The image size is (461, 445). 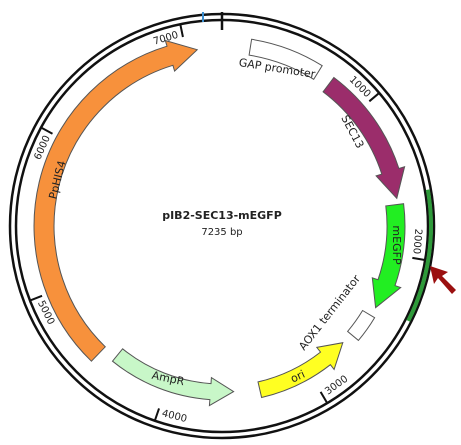 I want to click on plasmid-name: pIB2-SEC13-mEGFP, so click(x=222, y=215).